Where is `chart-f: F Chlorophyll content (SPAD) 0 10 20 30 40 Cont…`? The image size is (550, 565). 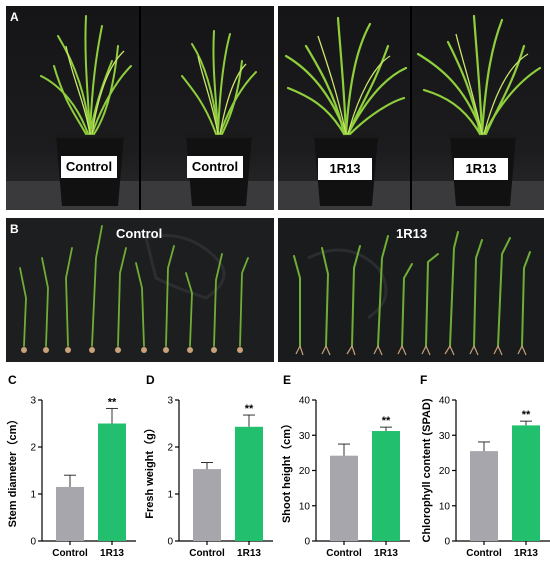 chart-f: F Chlorophyll content (SPAD) 0 10 20 30 40 Cont… is located at coordinates (485, 466).